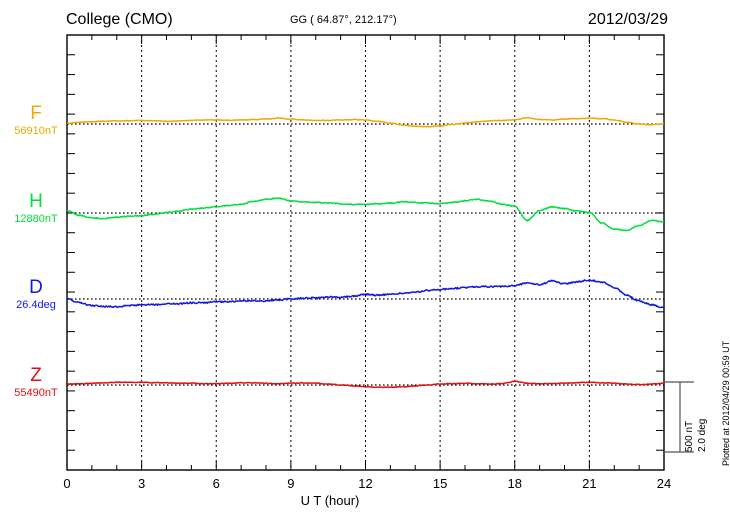  I want to click on trace-d, so click(365, 294).